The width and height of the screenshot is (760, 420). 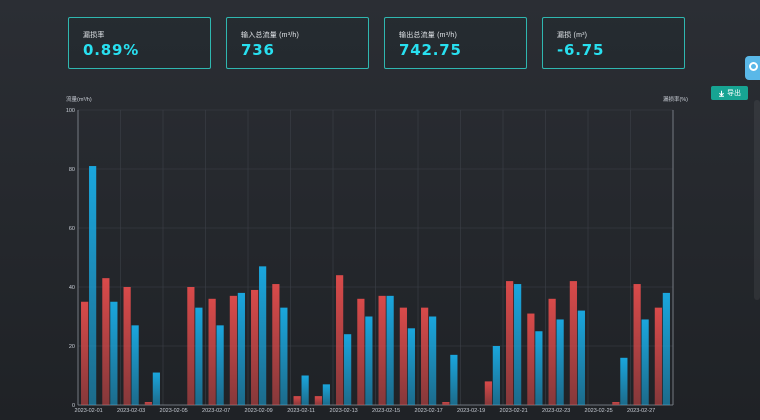 What do you see at coordinates (572, 35) in the screenshot?
I see `stat-label: 漏损 (m³)` at bounding box center [572, 35].